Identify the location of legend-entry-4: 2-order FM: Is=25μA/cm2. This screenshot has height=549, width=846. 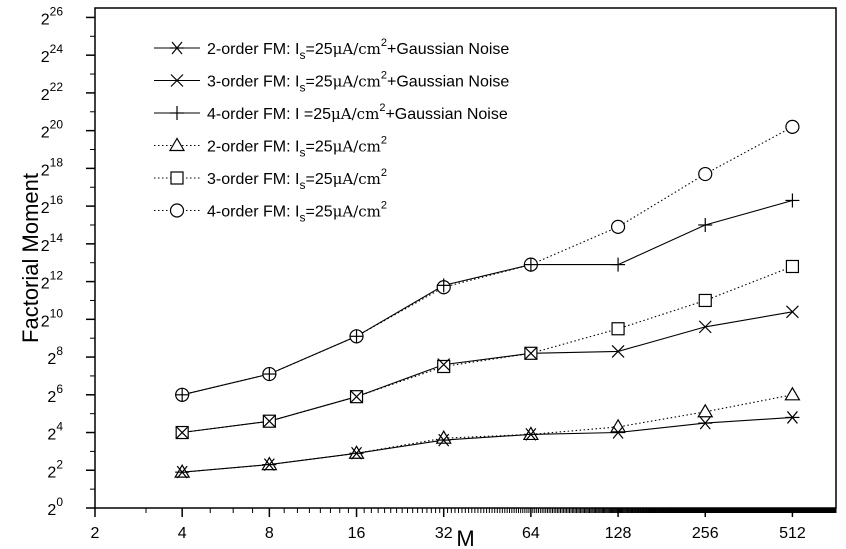
(270, 147).